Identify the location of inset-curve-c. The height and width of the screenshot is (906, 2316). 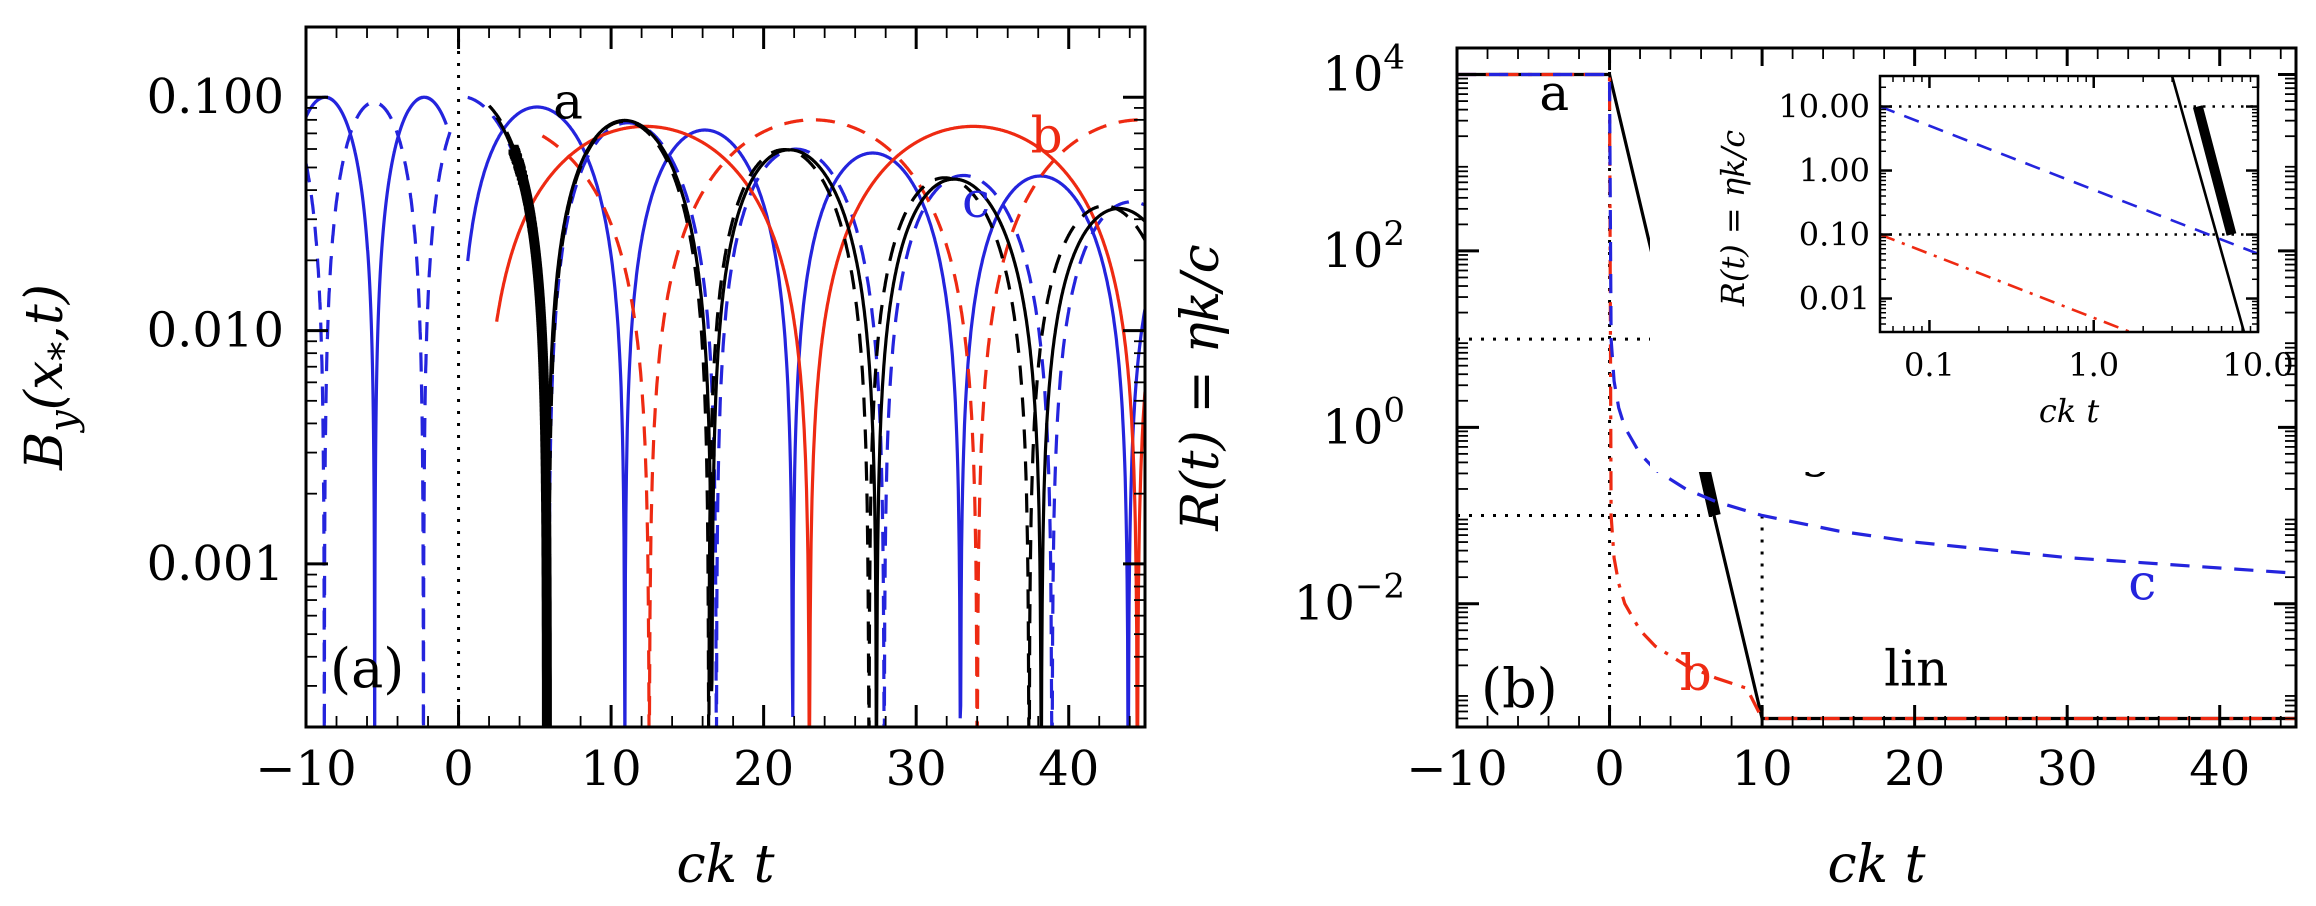
(2069, 180).